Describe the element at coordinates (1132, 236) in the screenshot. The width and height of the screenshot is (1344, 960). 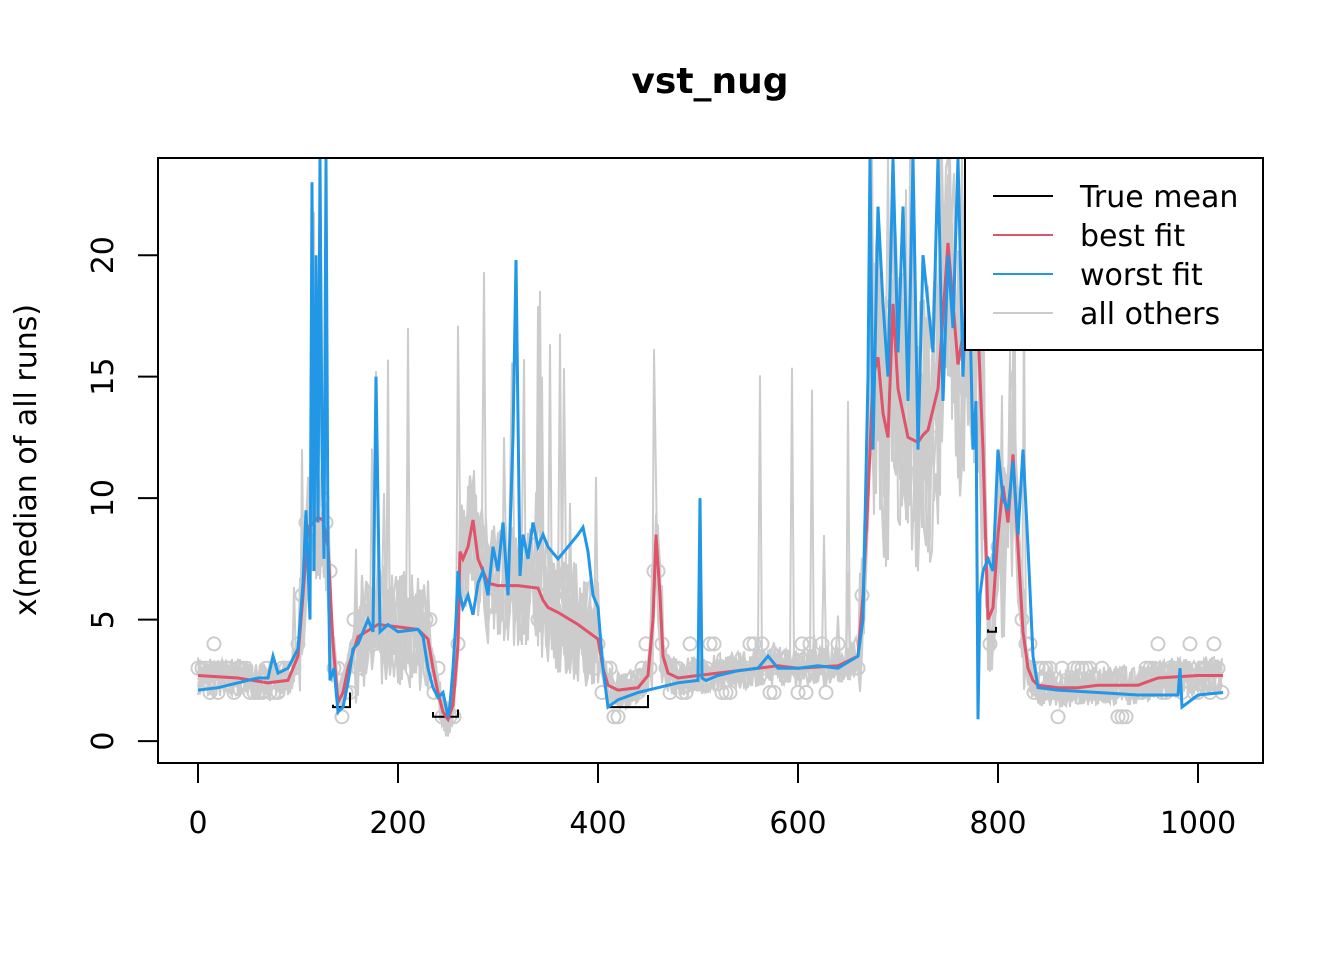
I see `legend-label: best fit` at that location.